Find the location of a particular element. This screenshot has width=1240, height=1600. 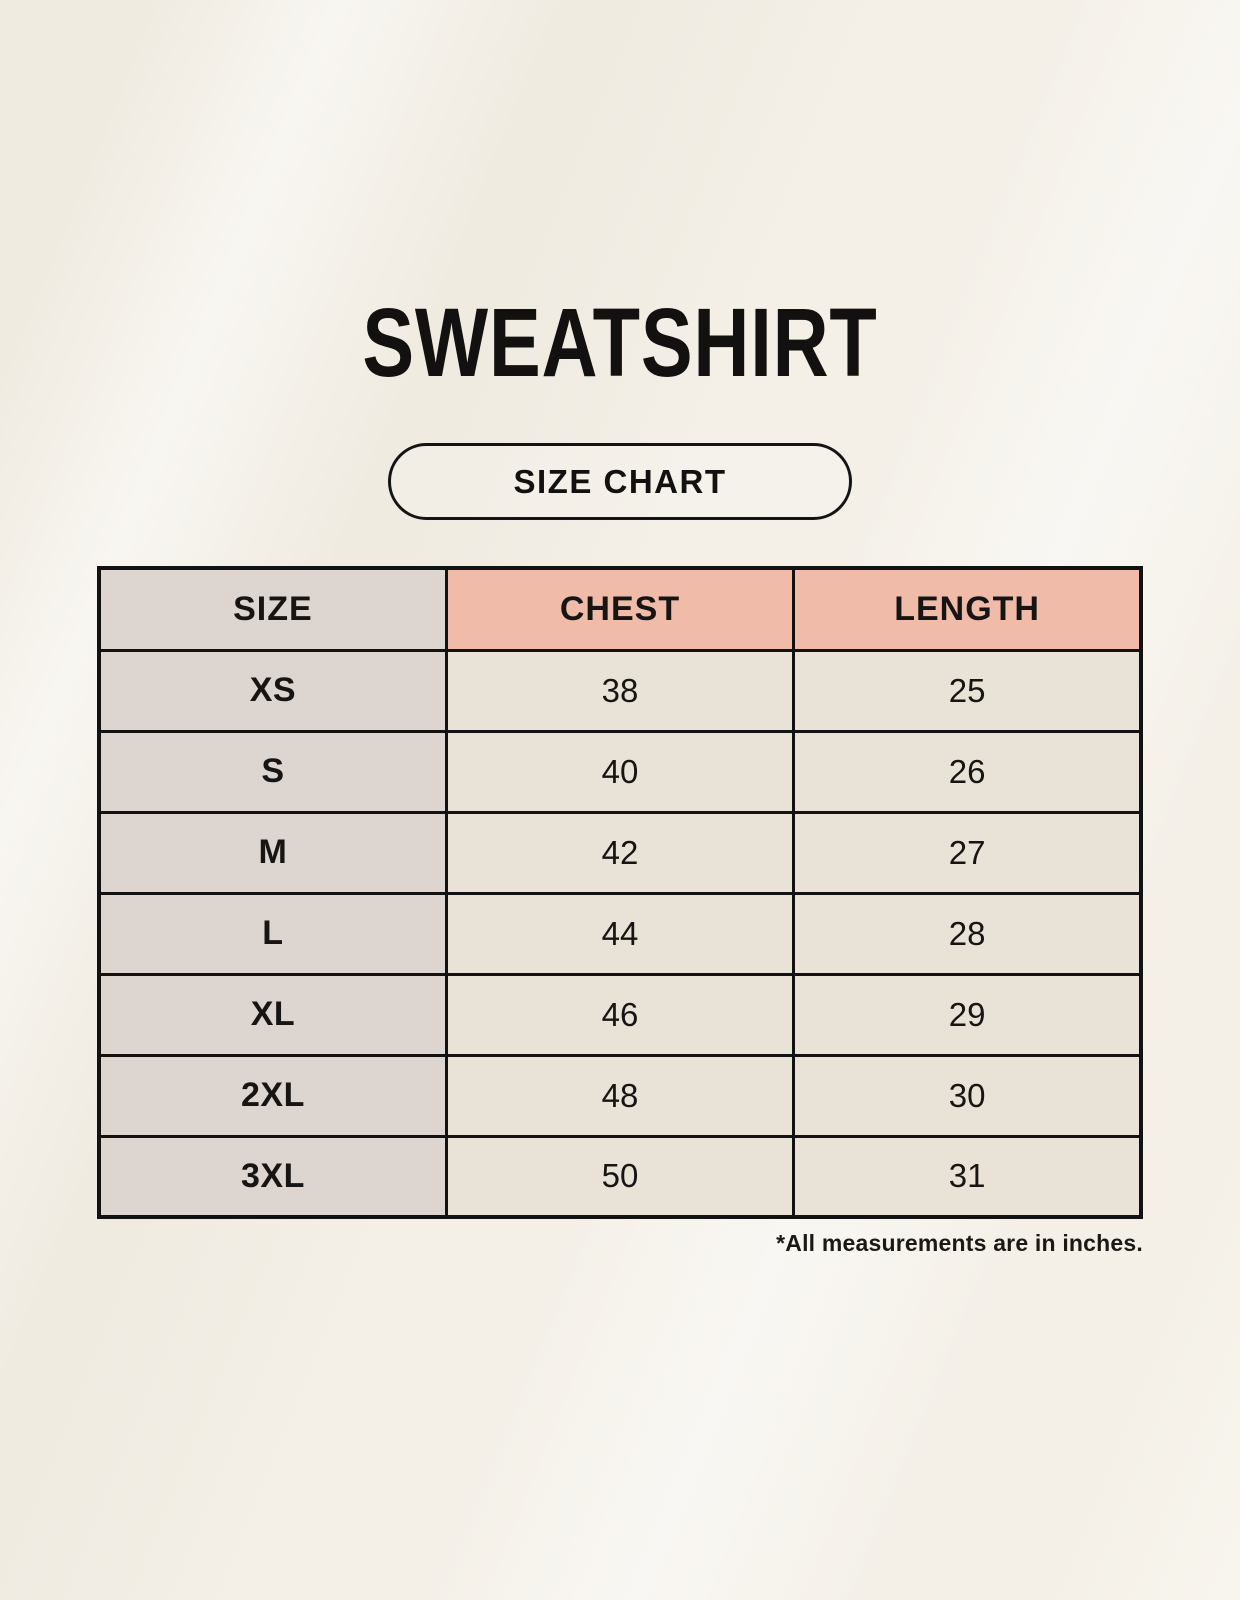

table-row-xl: XL 46 29 is located at coordinates (620, 1014).